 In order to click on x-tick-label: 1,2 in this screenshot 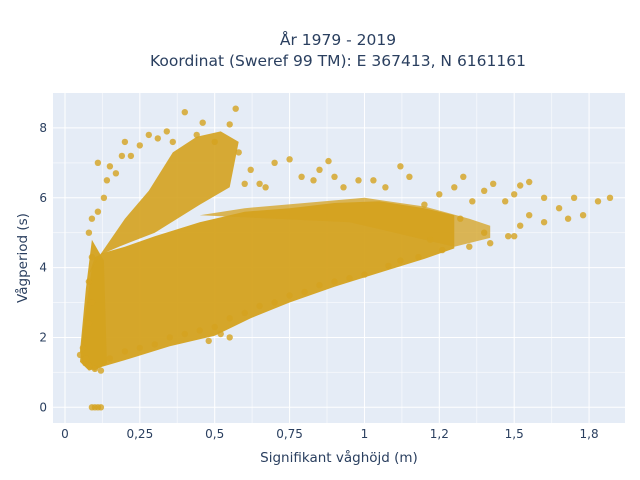, I will do `click(439, 434)`.